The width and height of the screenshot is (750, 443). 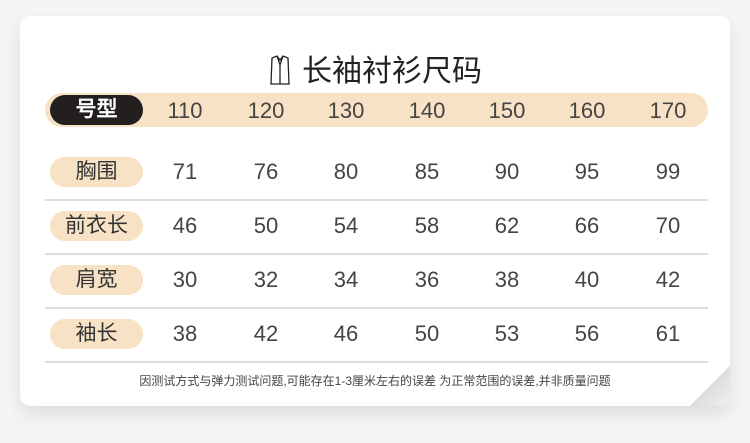 What do you see at coordinates (376, 335) in the screenshot?
I see `table-row: 袖长 38 42 46 50 53 56 61` at bounding box center [376, 335].